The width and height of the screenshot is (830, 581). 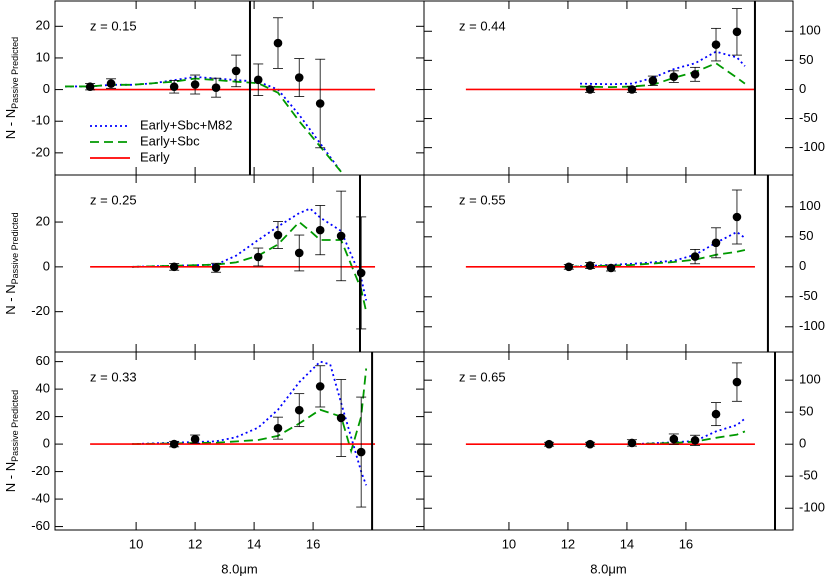 What do you see at coordinates (186, 124) in the screenshot?
I see `legend-label: Early+Sbc+M82` at bounding box center [186, 124].